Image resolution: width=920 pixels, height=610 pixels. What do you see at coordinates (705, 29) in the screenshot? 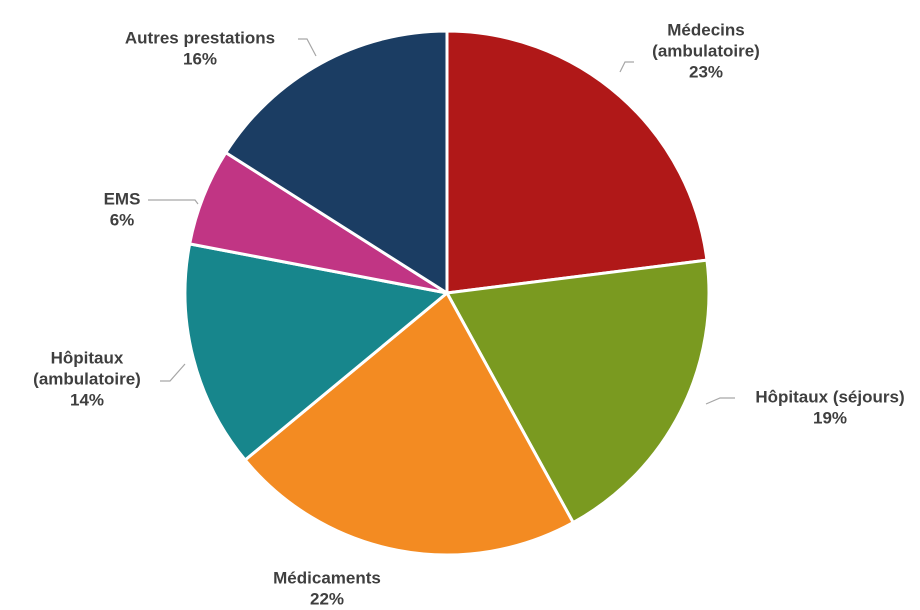
I see `slice-category-label: Médecins` at bounding box center [705, 29].